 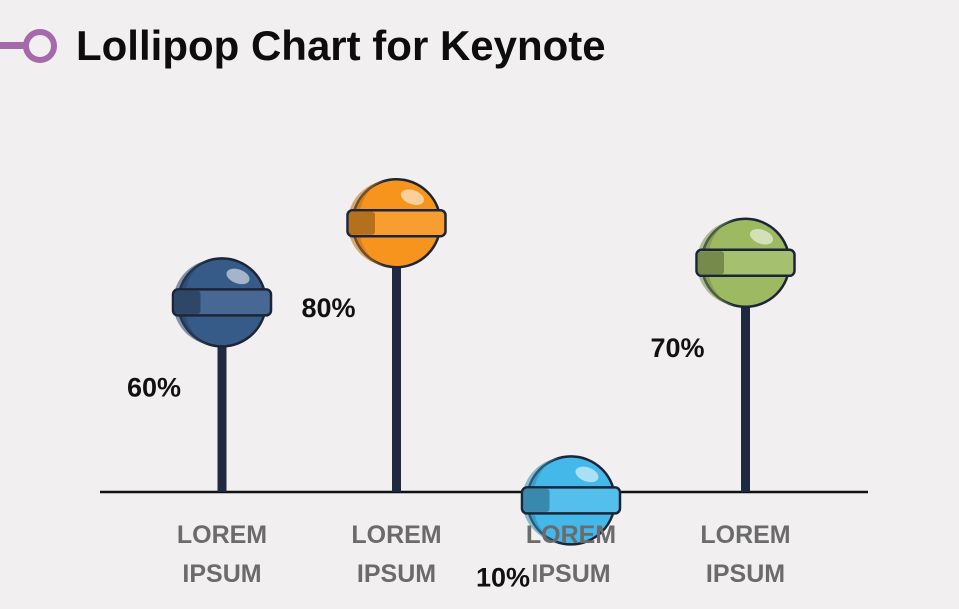 I want to click on value-label: 70%, so click(x=678, y=348).